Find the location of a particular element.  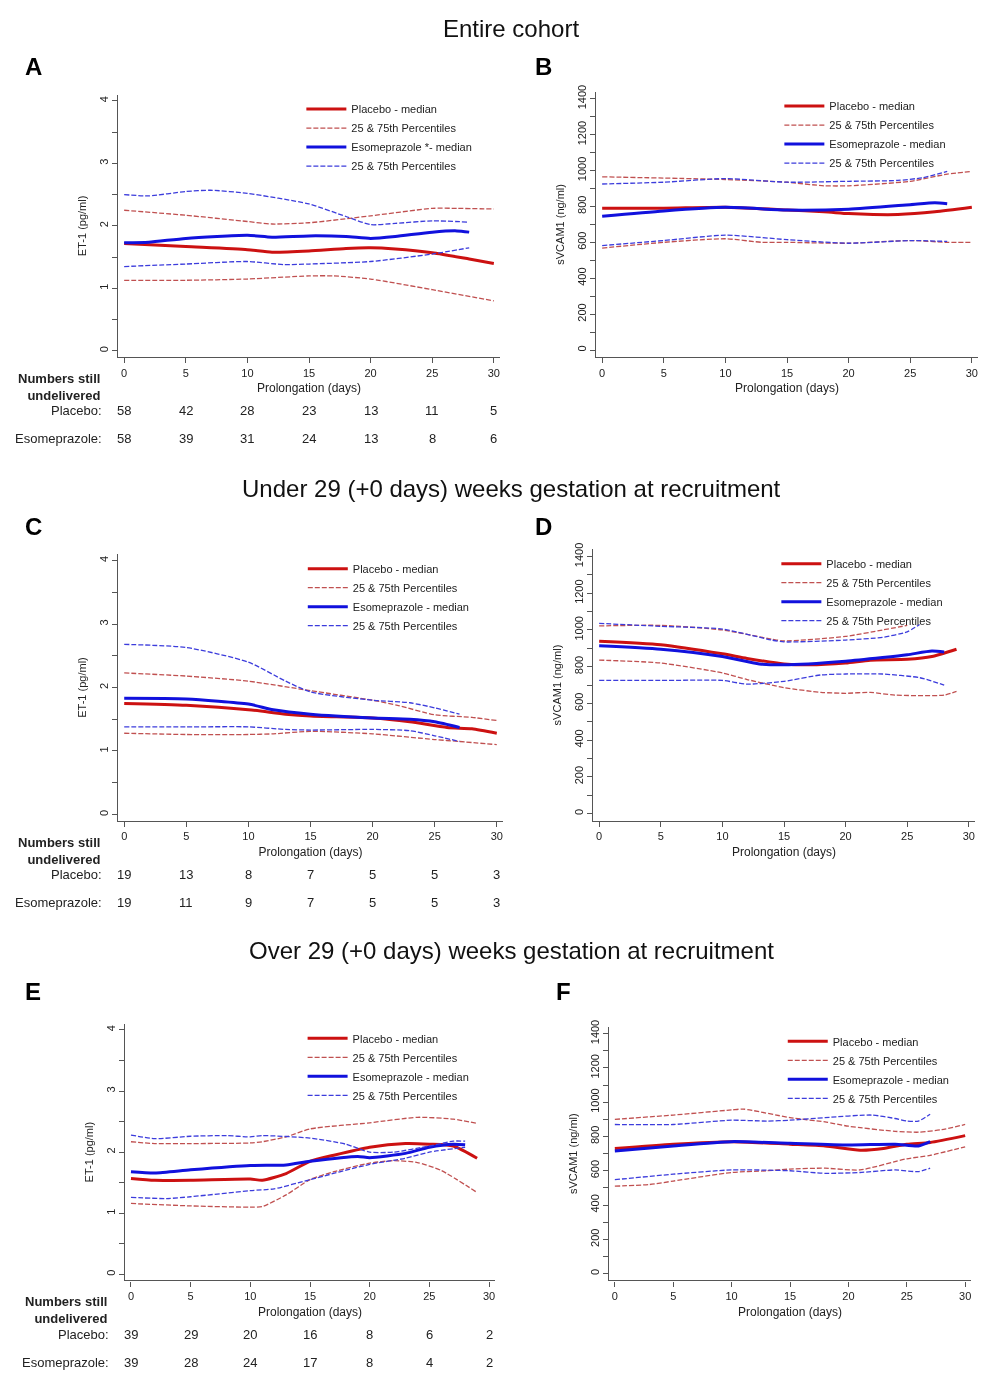

text: 39 is located at coordinates (131, 1334).